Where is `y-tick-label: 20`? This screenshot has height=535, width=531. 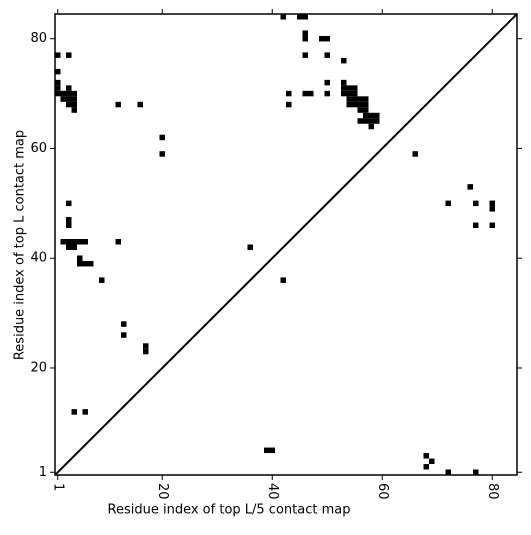 y-tick-label: 20 is located at coordinates (38, 367).